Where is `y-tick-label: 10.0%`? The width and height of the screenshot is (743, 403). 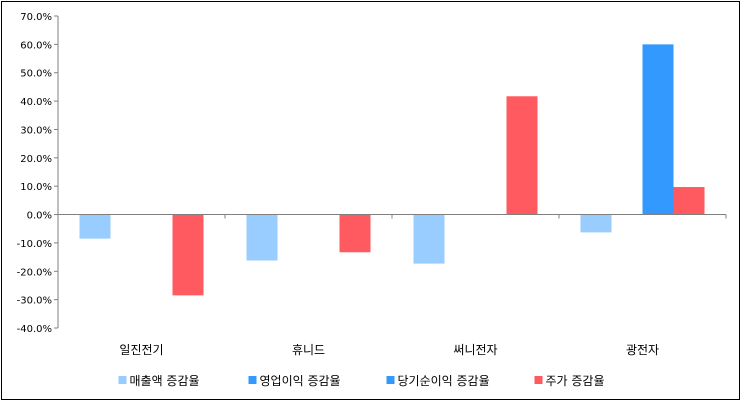 y-tick-label: 10.0% is located at coordinates (36, 187).